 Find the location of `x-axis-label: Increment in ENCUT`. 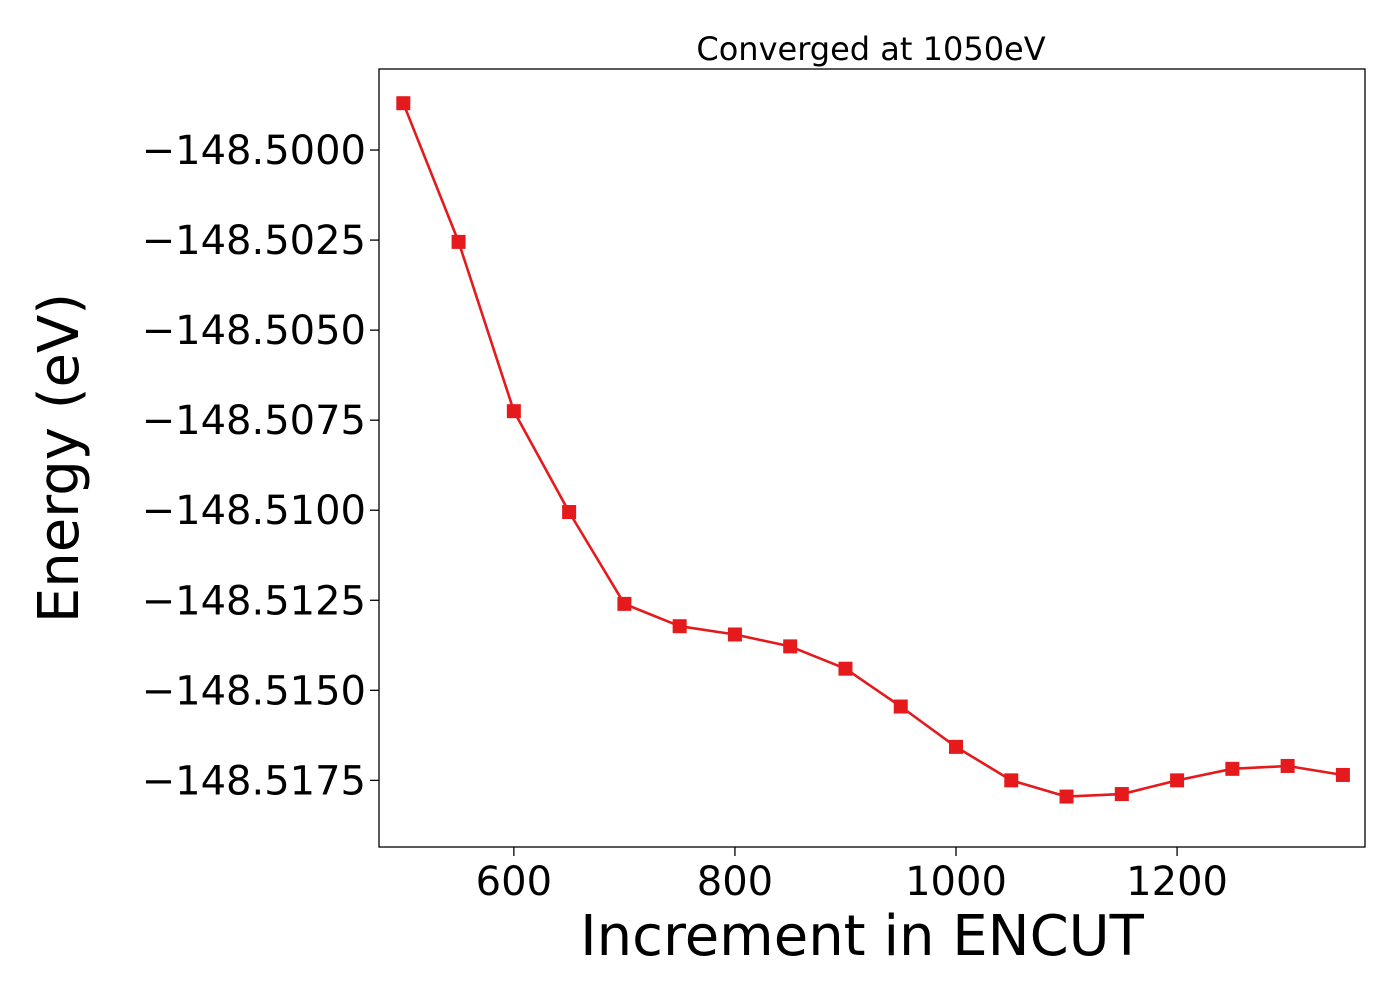

x-axis-label: Increment in ENCUT is located at coordinates (862, 936).